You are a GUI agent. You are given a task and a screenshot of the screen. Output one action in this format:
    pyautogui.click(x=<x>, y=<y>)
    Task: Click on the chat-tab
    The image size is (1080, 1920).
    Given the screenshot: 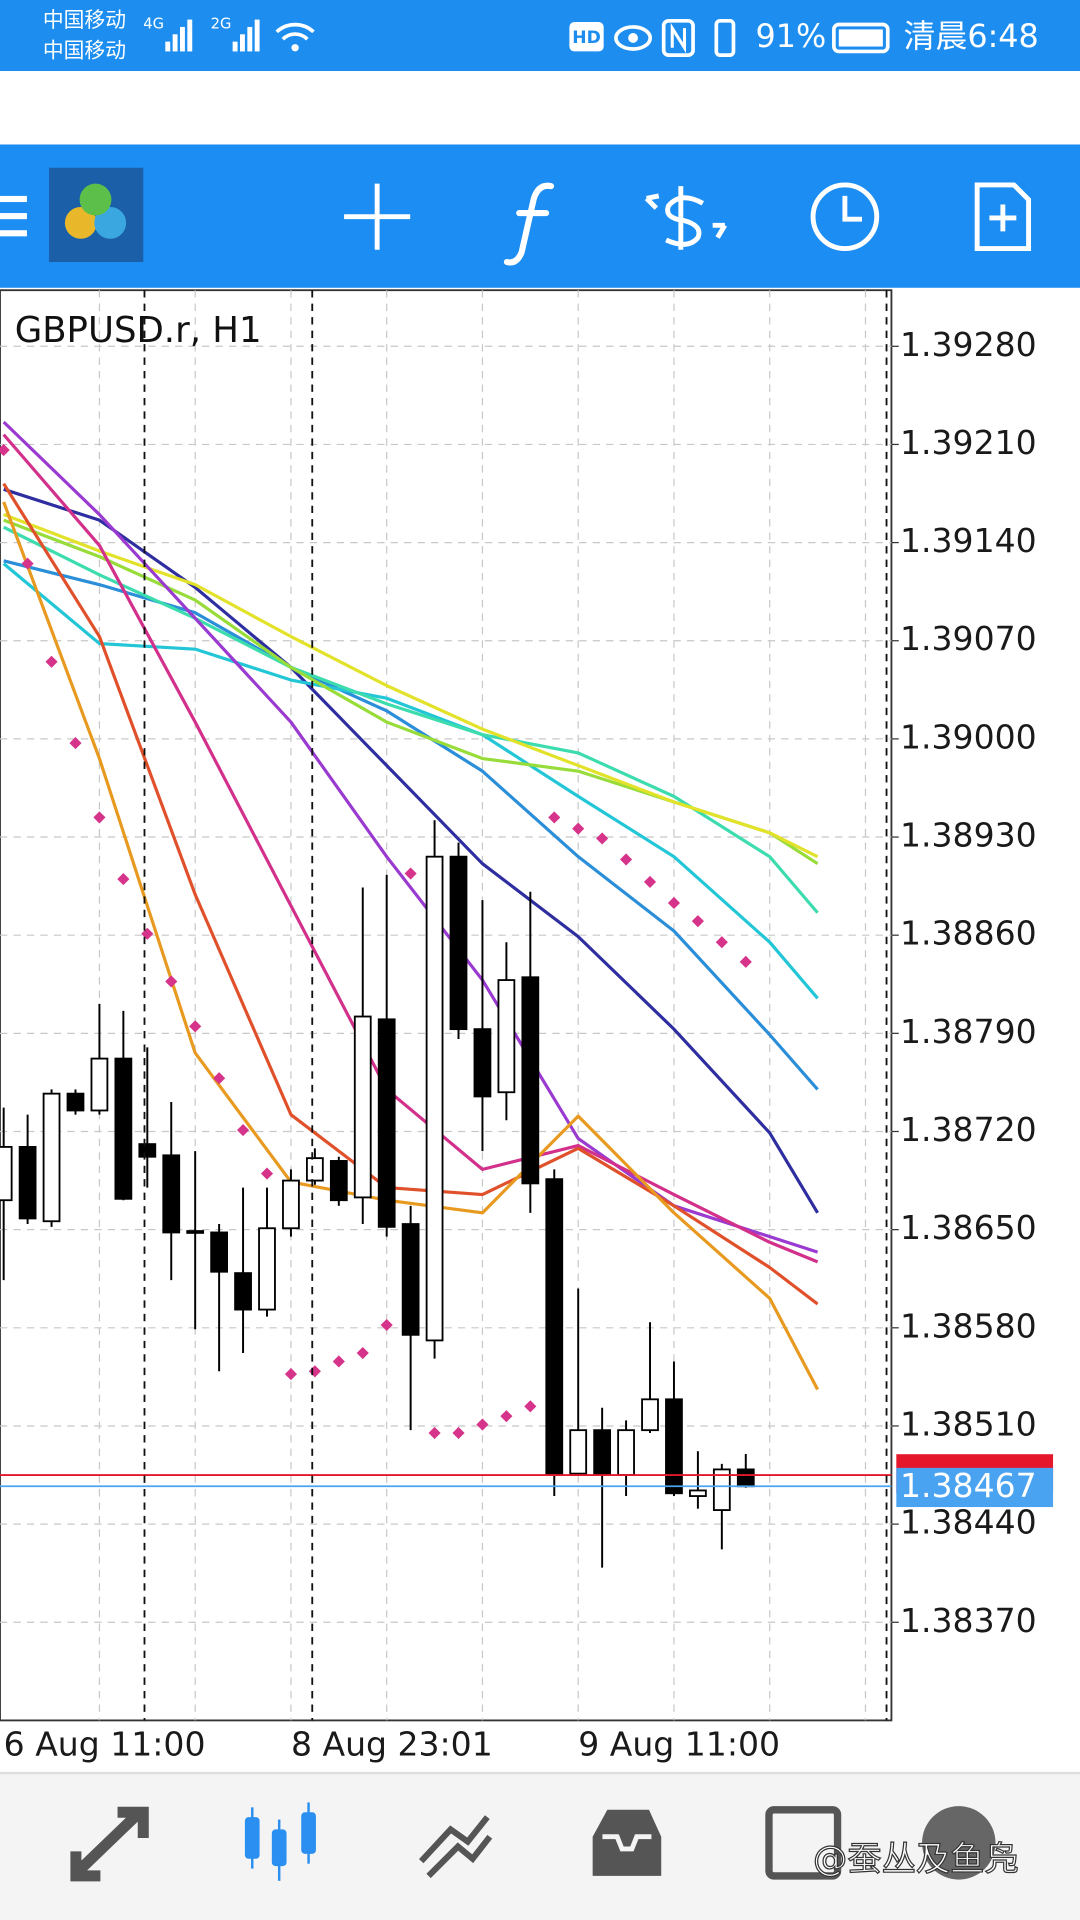 What is the action you would take?
    pyautogui.click(x=959, y=1843)
    